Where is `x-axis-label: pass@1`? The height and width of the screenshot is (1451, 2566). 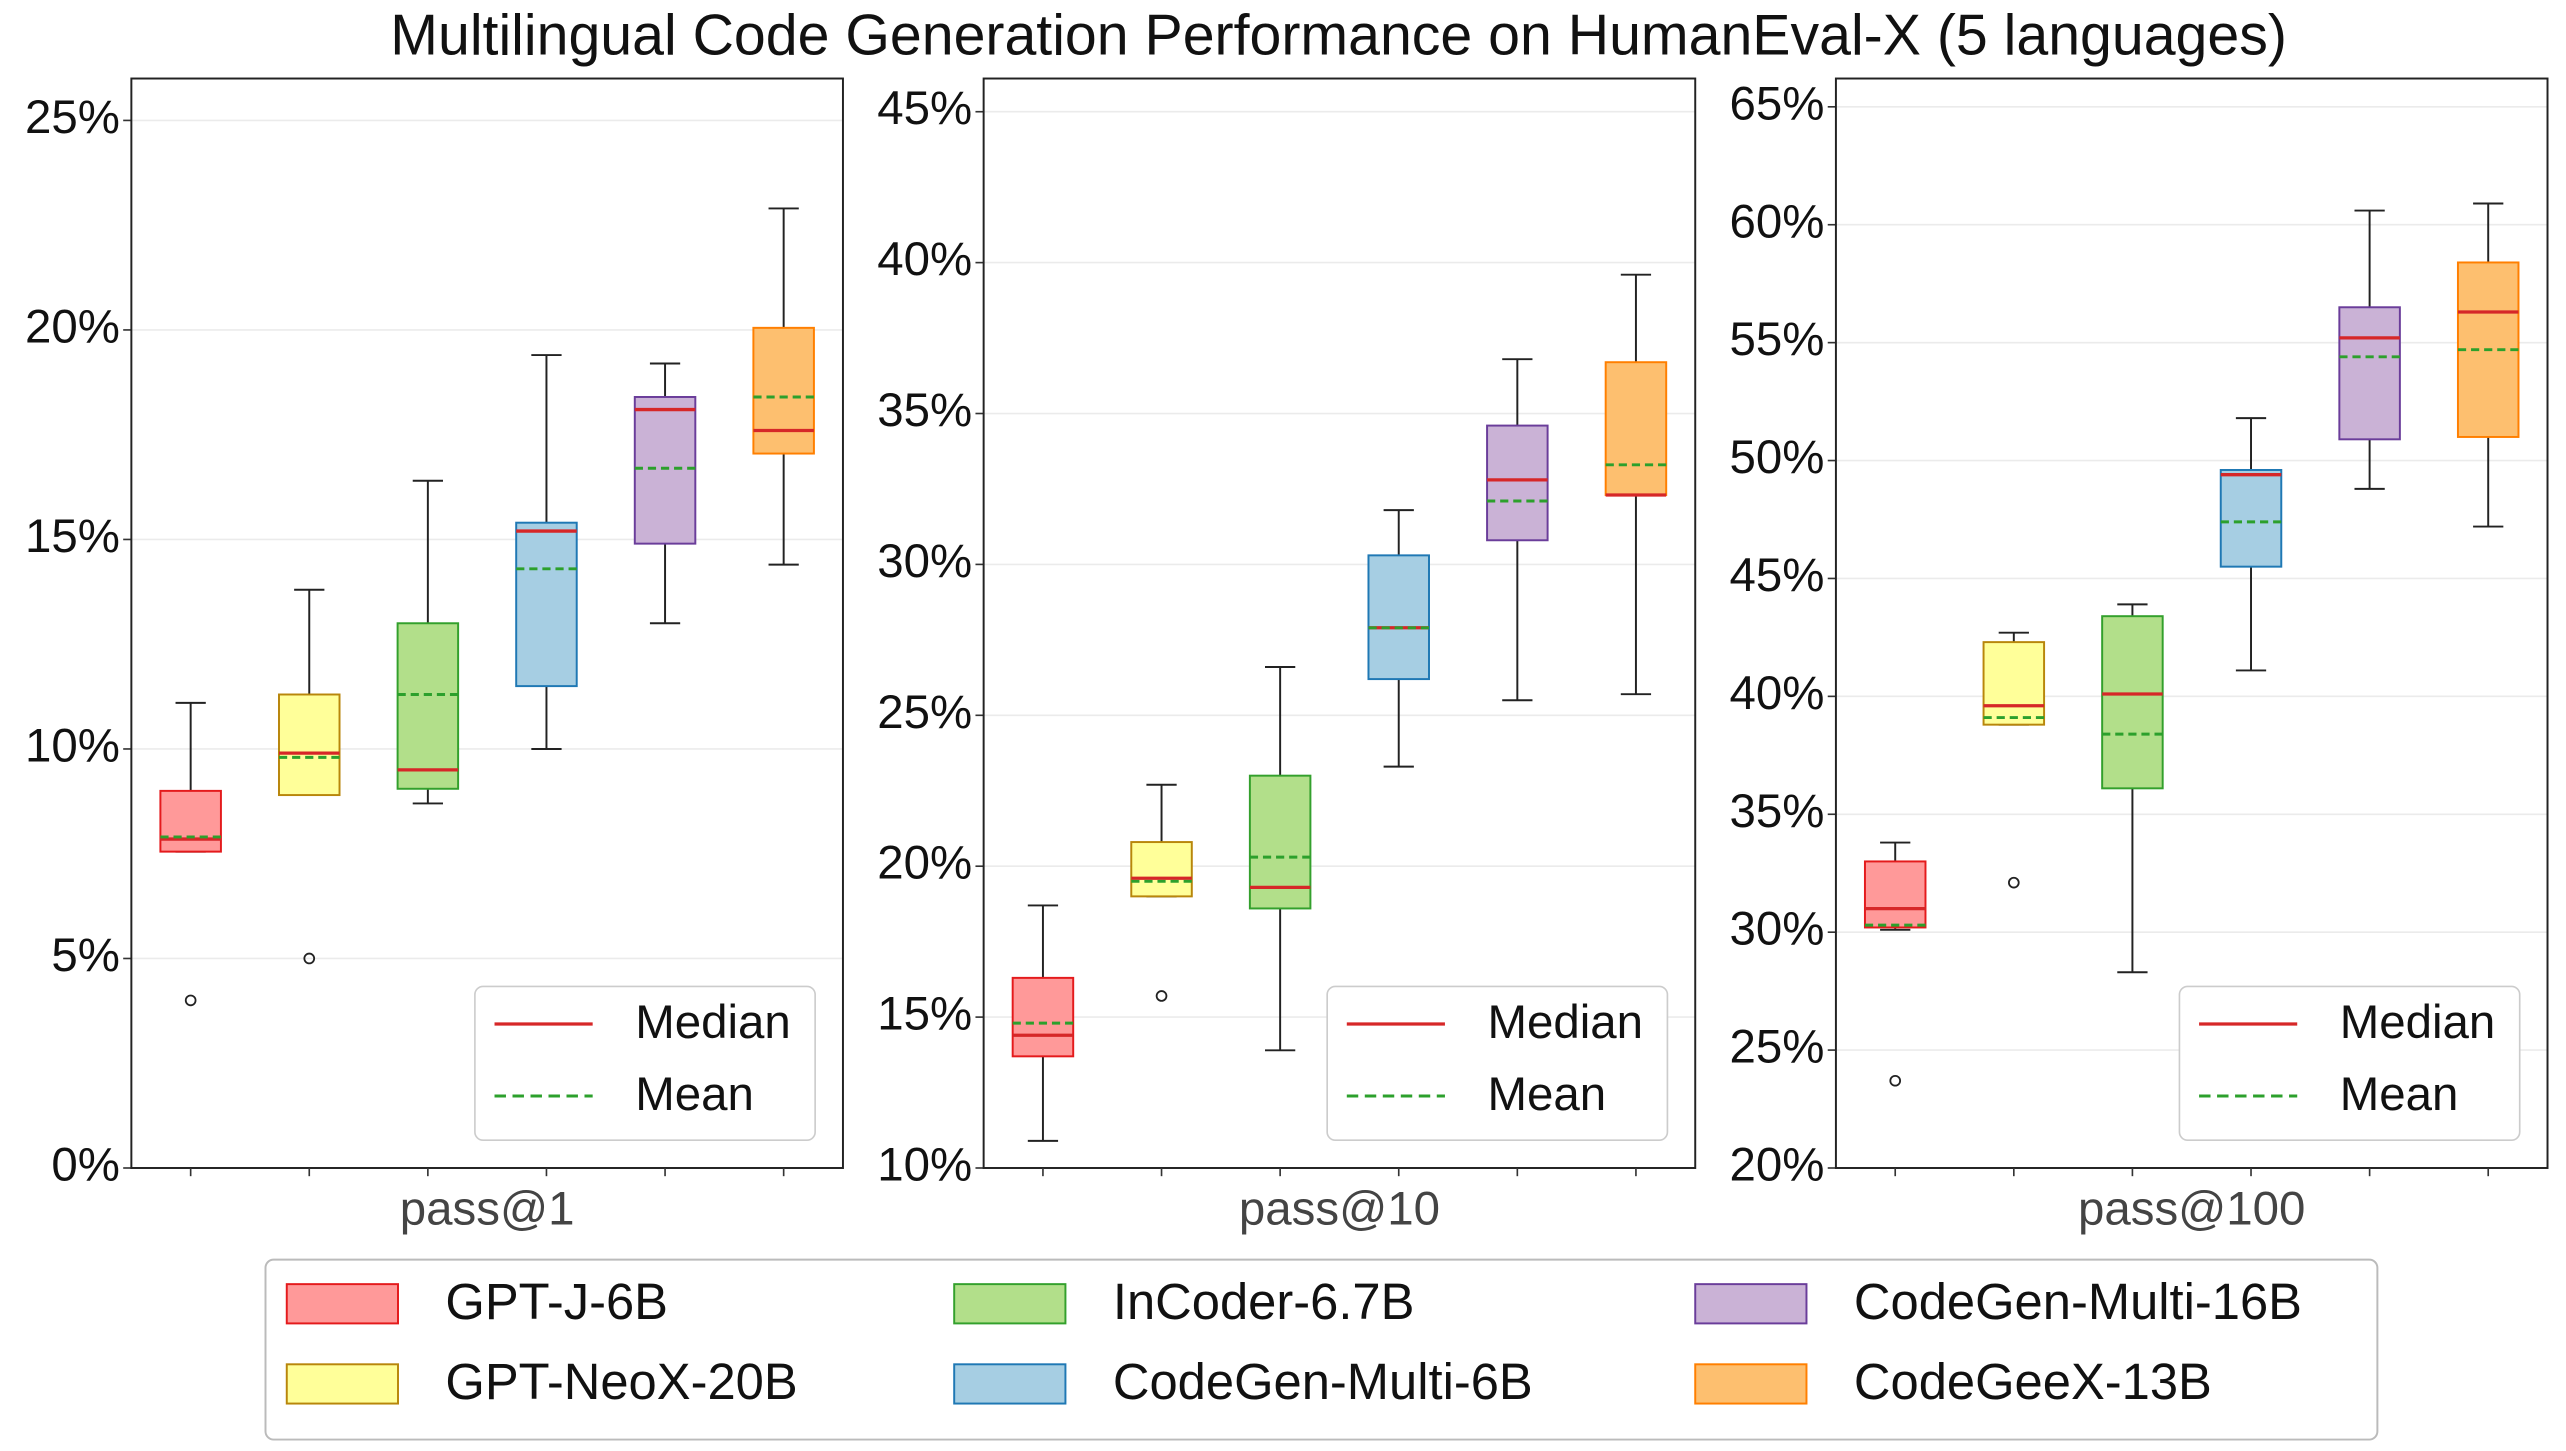
x-axis-label: pass@1 is located at coordinates (487, 1209).